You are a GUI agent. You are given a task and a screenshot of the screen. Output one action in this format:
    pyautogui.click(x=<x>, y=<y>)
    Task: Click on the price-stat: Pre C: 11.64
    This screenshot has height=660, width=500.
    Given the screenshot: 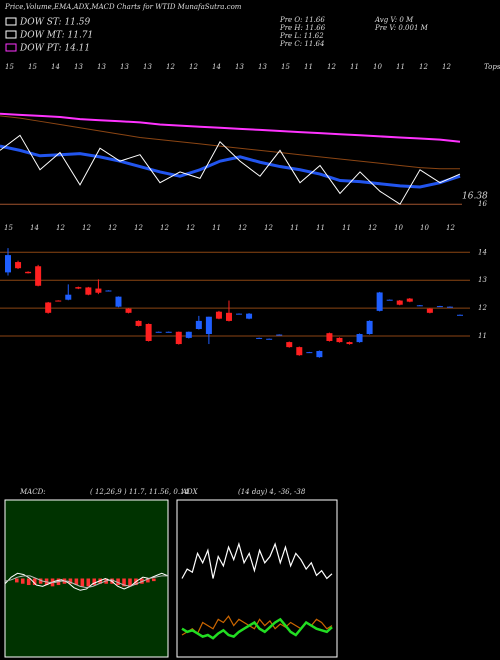 What is the action you would take?
    pyautogui.click(x=301, y=44)
    